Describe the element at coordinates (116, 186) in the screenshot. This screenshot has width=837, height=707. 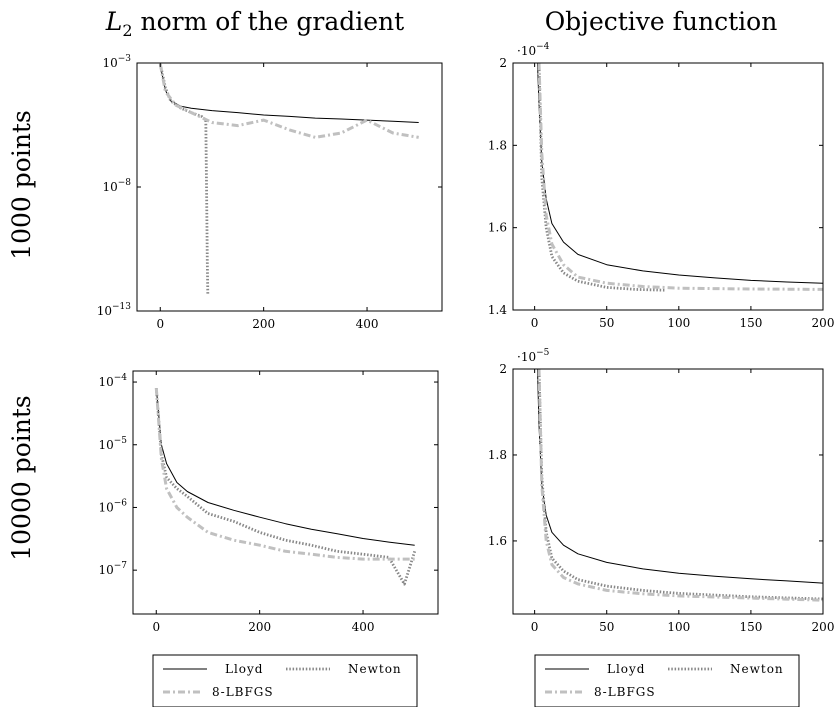
I see `y-tick-label: 10⁻⁸` at that location.